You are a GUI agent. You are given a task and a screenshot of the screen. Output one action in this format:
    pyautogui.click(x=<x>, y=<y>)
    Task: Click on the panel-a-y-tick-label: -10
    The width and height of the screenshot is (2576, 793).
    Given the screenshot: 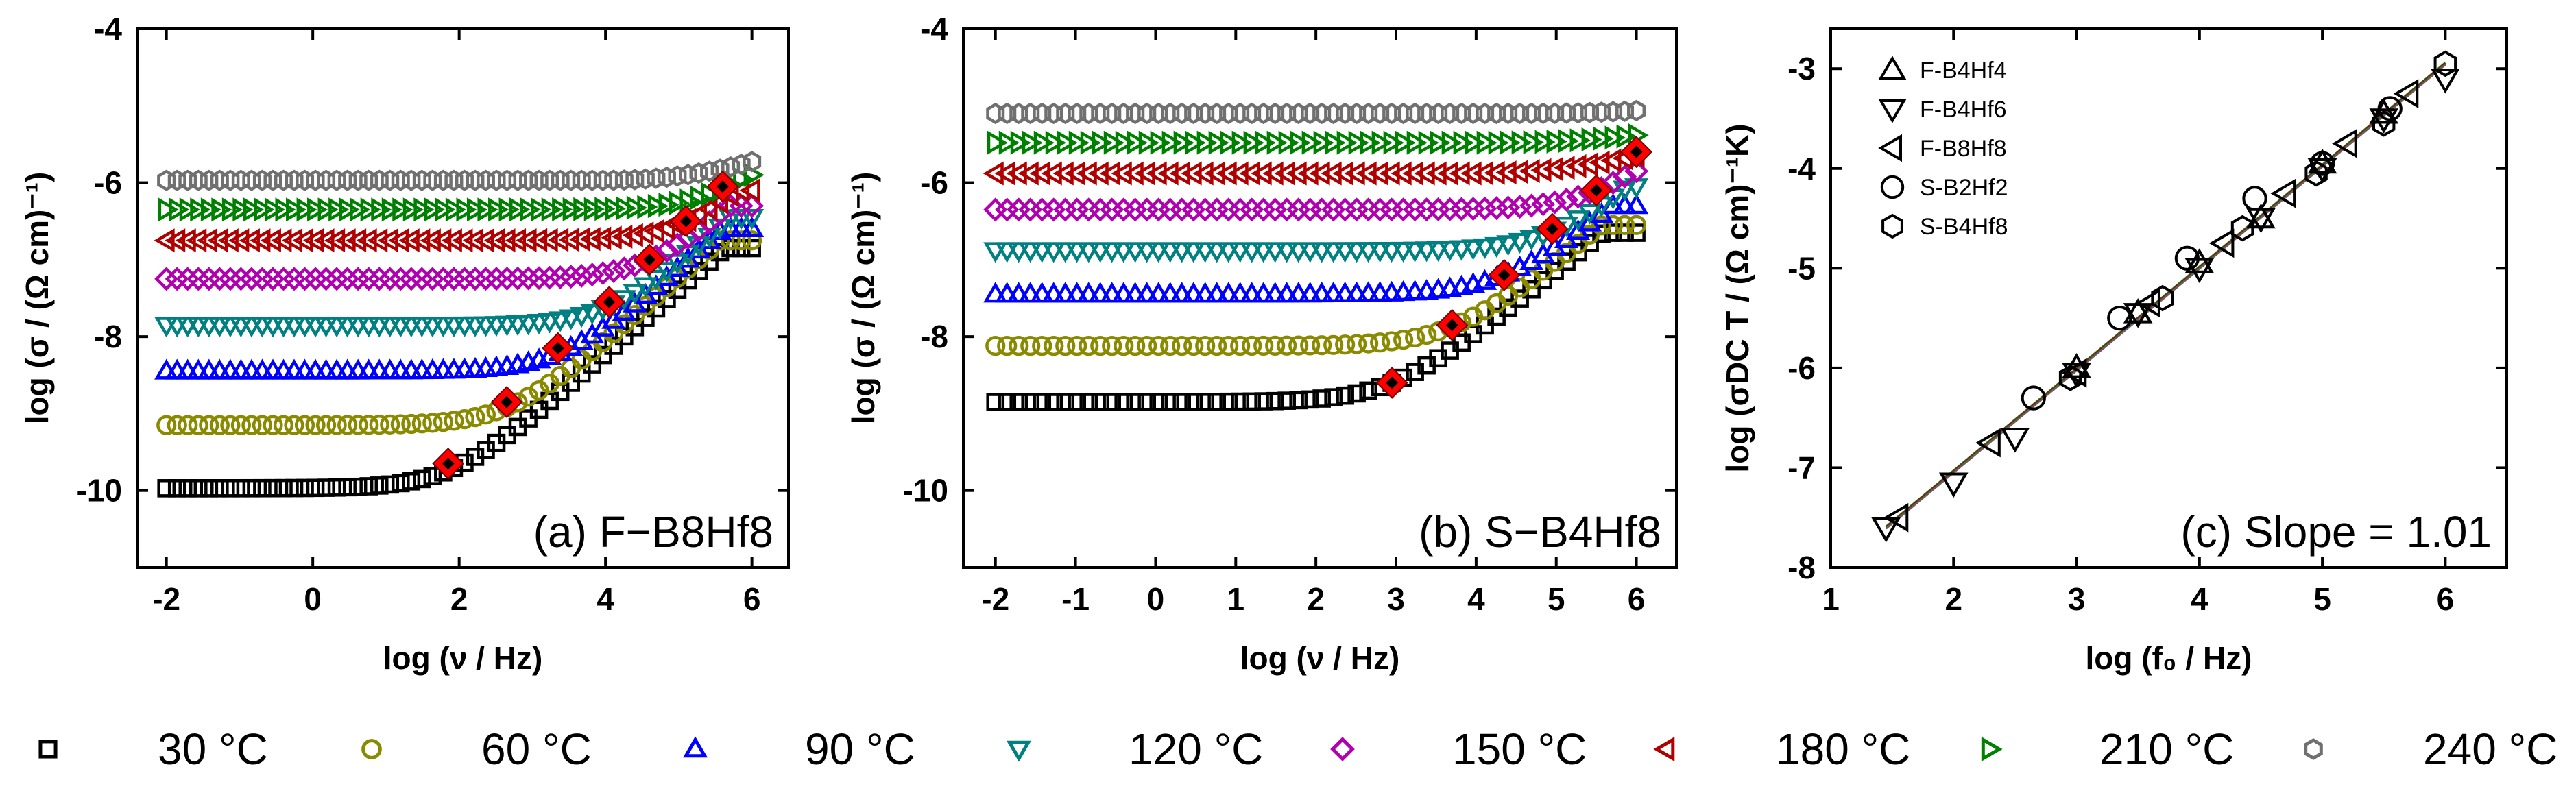 What is the action you would take?
    pyautogui.click(x=100, y=491)
    